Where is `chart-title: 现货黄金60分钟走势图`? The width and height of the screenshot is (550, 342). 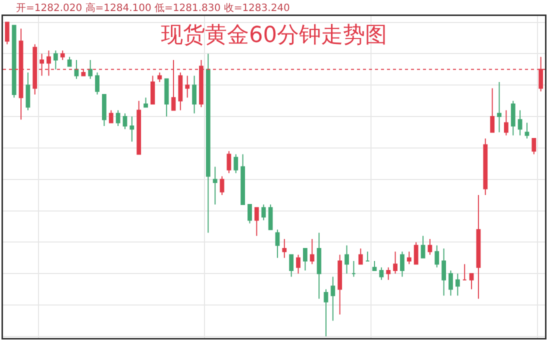 chart-title: 现货黄金60分钟走势图 is located at coordinates (274, 35).